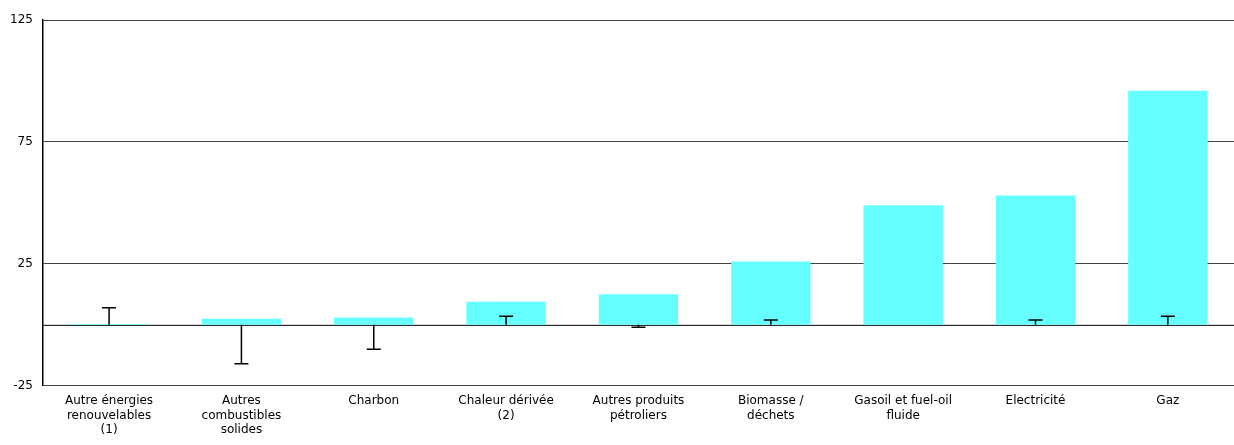  Describe the element at coordinates (638, 407) in the screenshot. I see `x-tick-label: Autres produits pétroliers` at that location.